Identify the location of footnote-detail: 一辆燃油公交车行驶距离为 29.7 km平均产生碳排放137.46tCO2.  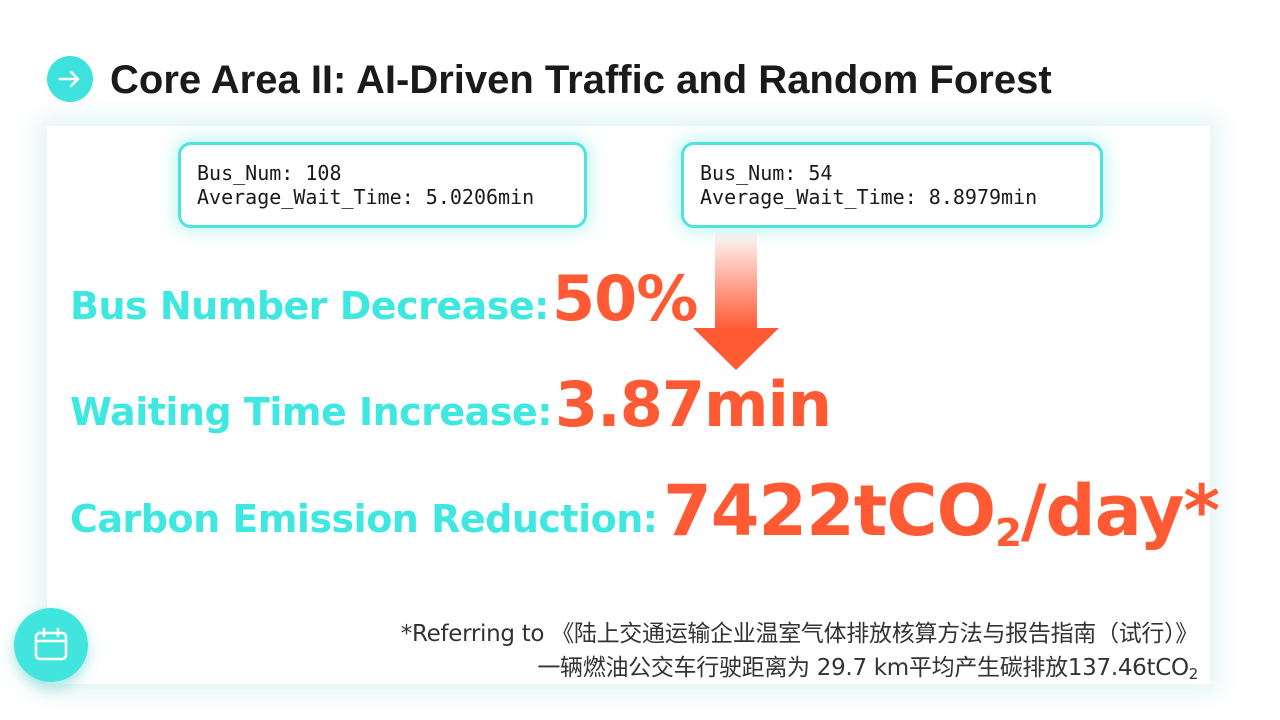
(698, 666).